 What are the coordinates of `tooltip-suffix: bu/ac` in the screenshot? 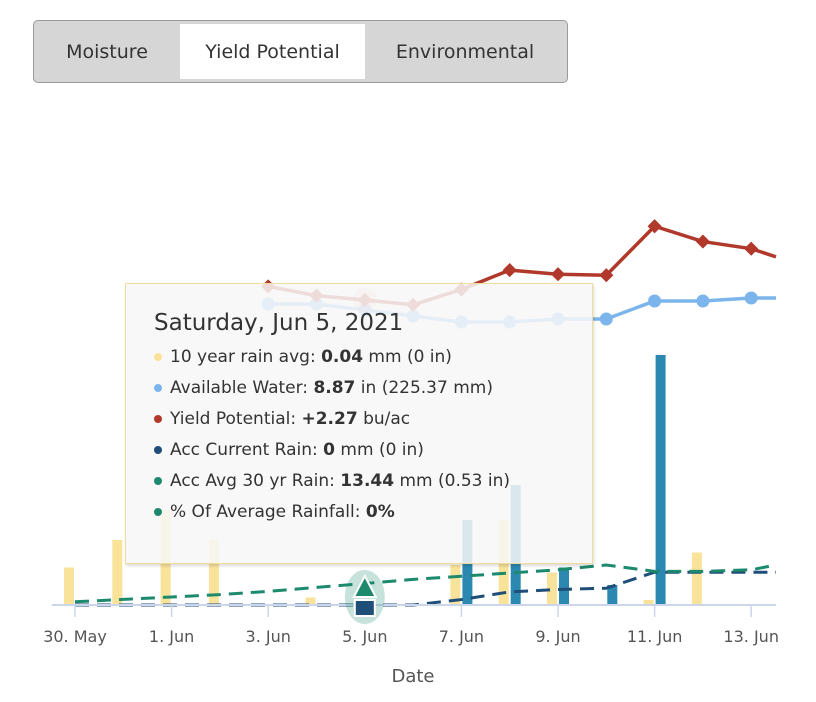 It's located at (384, 419).